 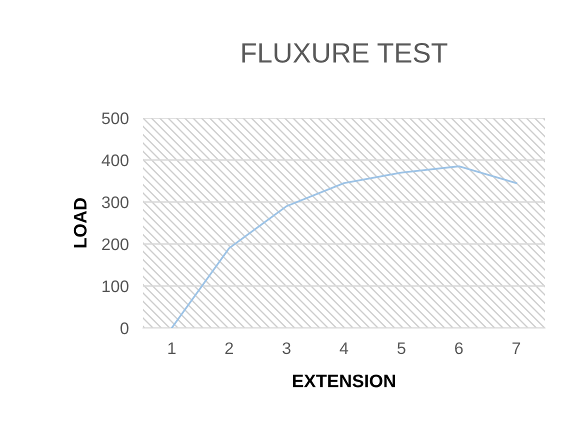 What do you see at coordinates (115, 286) in the screenshot?
I see `y-tick-label: 100` at bounding box center [115, 286].